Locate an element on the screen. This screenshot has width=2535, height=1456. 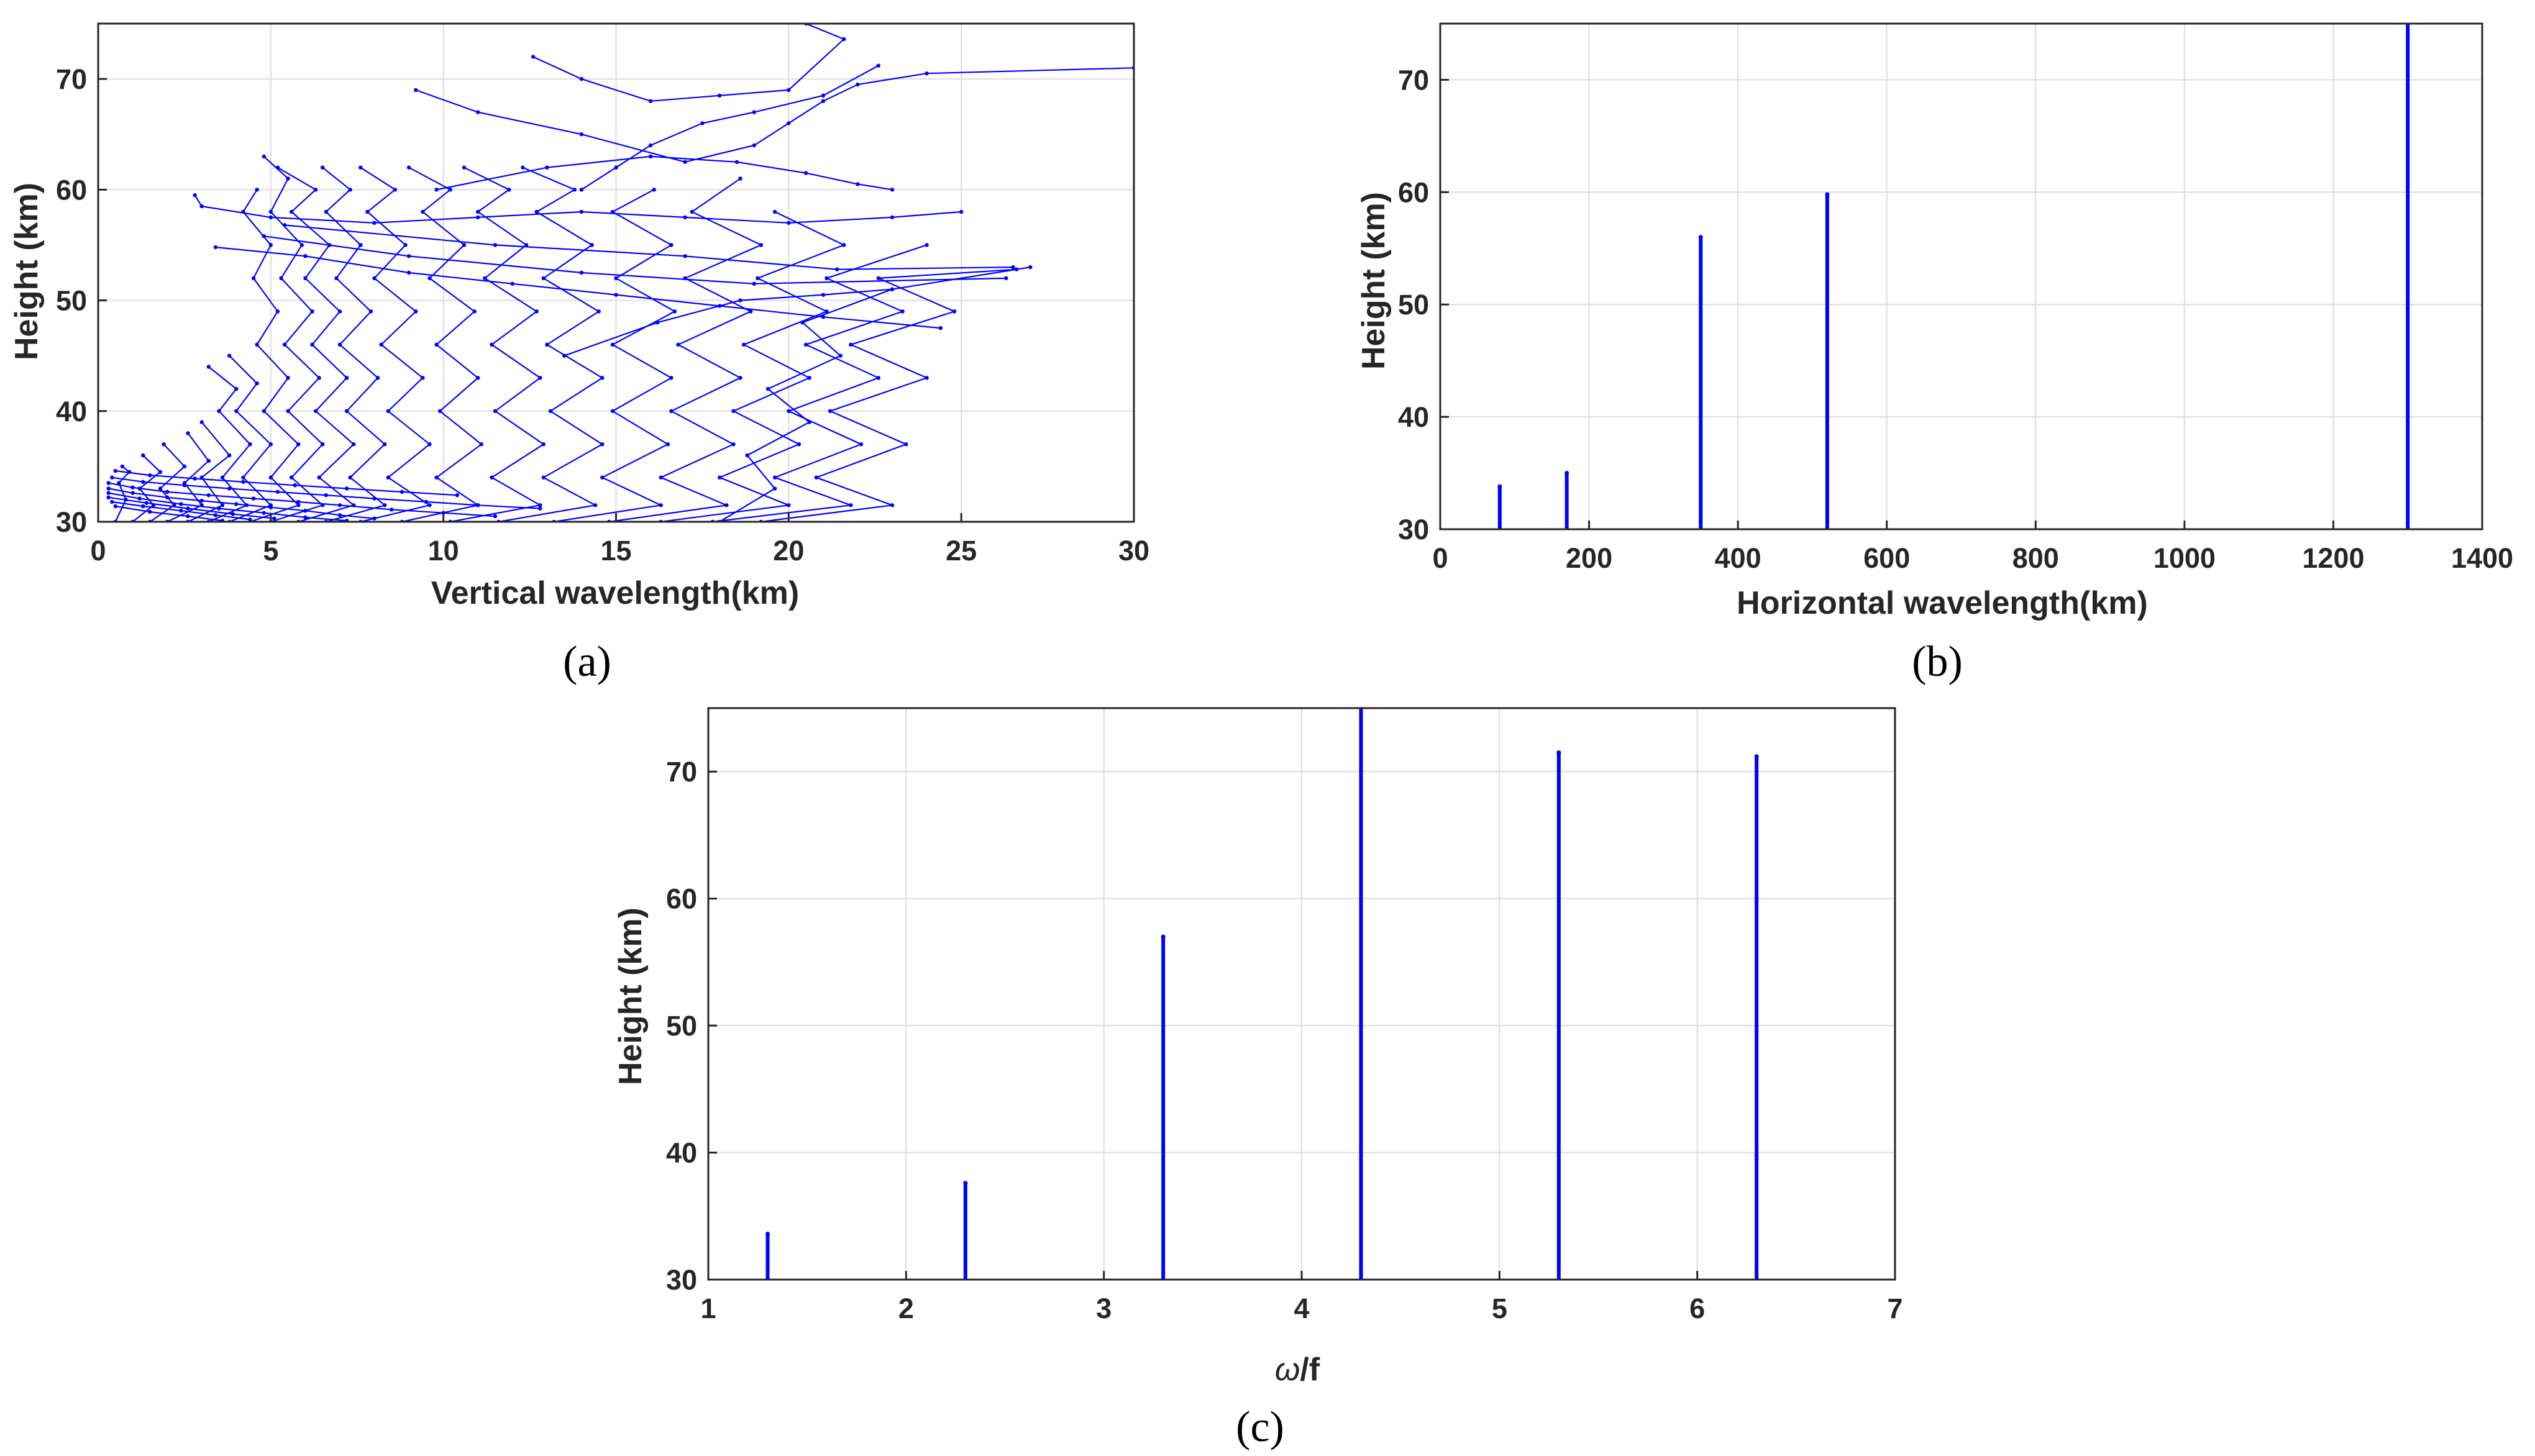
chart-a-xtick-label-1: 5 is located at coordinates (270, 551).